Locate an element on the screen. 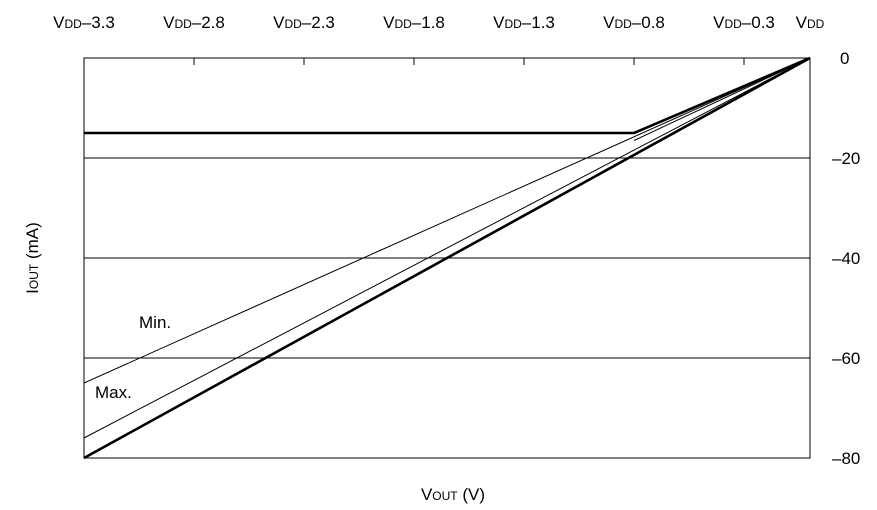  x-tick-label: VDD–1.8 is located at coordinates (414, 22).